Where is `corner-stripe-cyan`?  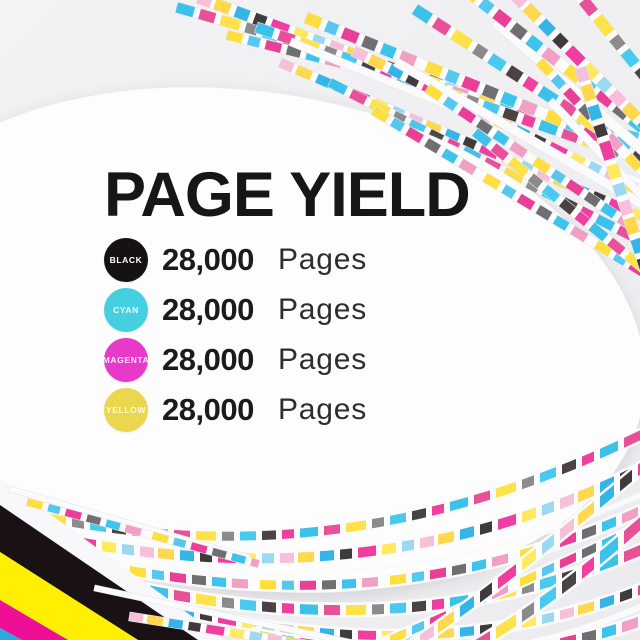 corner-stripe-cyan is located at coordinates (11, 634).